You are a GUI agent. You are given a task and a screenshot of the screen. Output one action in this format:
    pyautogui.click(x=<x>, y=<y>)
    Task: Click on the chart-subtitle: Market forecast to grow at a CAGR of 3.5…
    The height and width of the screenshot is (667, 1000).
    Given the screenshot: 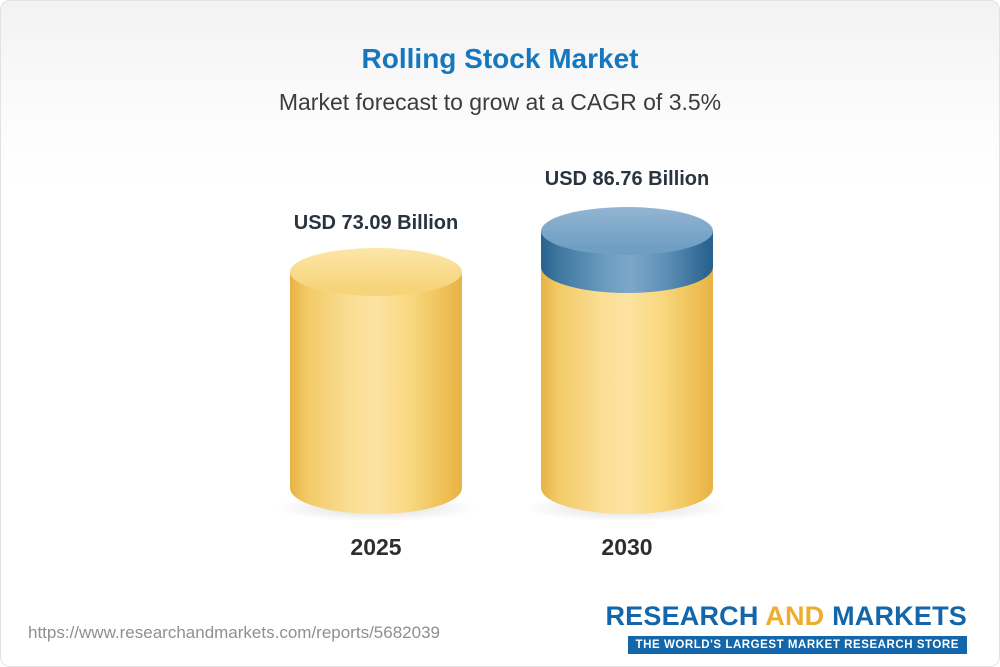 What is the action you would take?
    pyautogui.click(x=500, y=102)
    